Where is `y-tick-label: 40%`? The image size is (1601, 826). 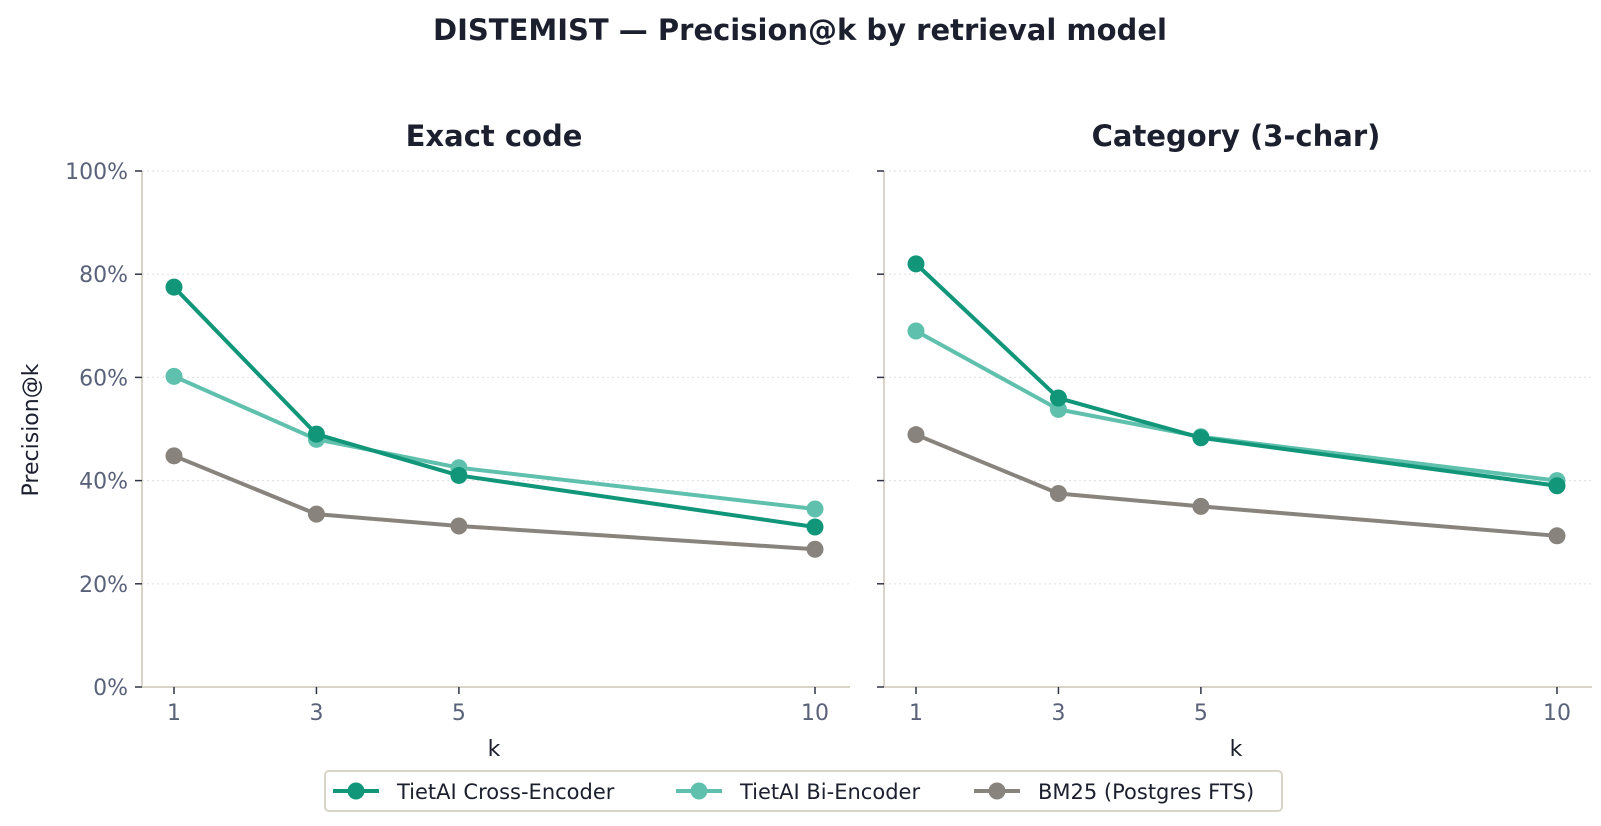 y-tick-label: 40% is located at coordinates (103, 482).